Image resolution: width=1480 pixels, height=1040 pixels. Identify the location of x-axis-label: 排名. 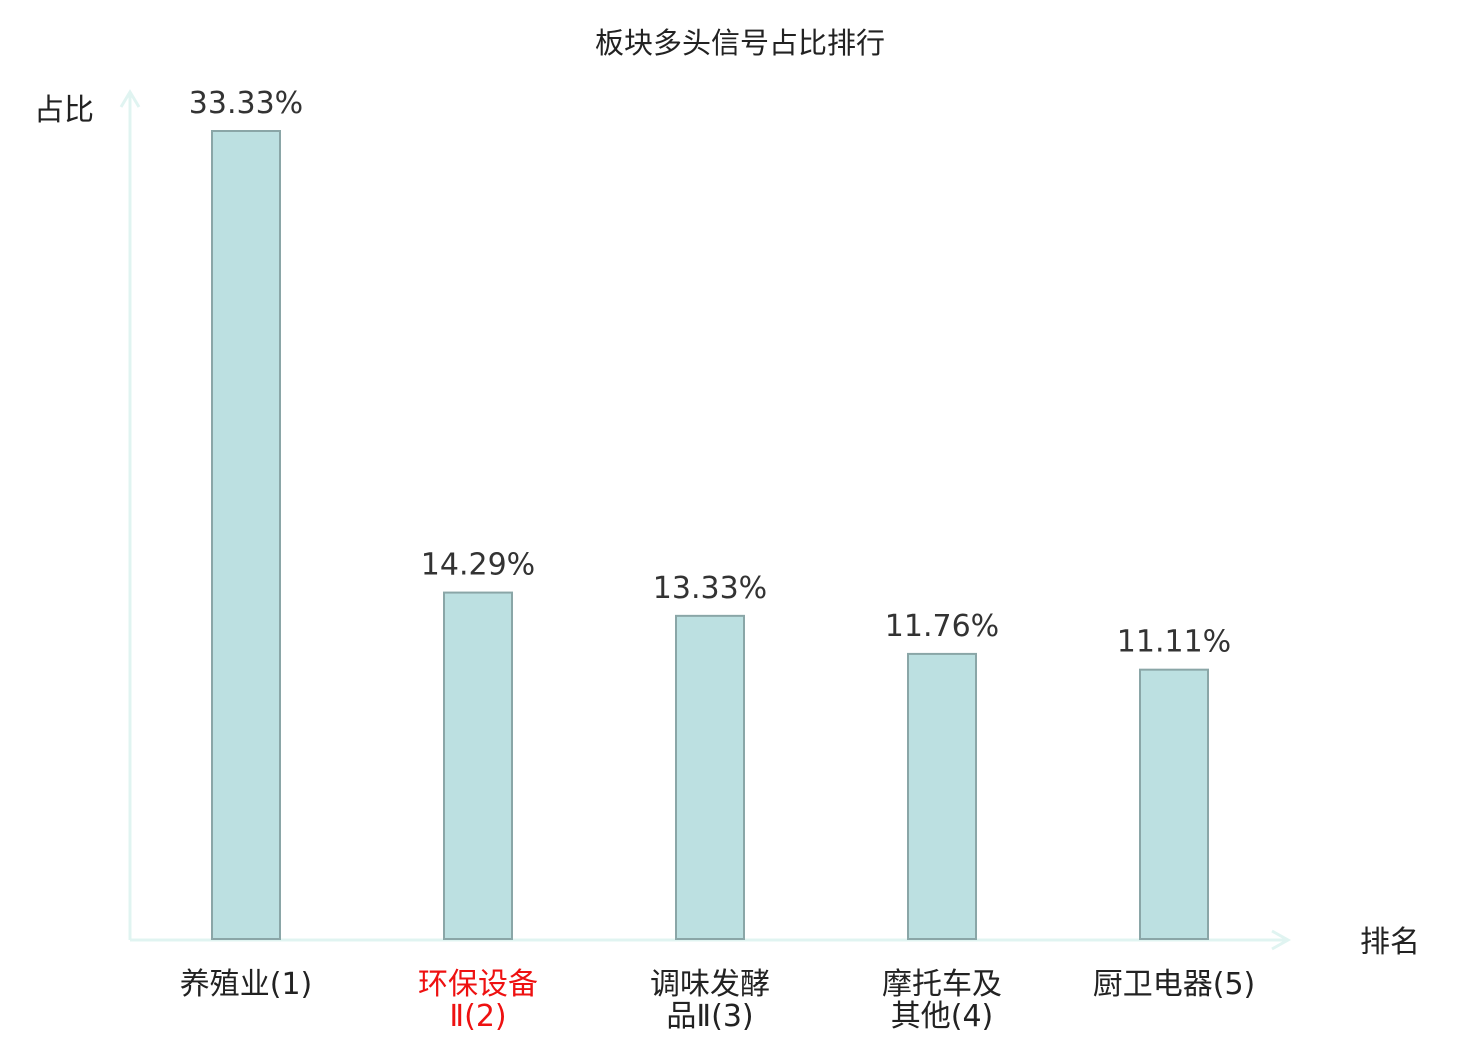
(1390, 942).